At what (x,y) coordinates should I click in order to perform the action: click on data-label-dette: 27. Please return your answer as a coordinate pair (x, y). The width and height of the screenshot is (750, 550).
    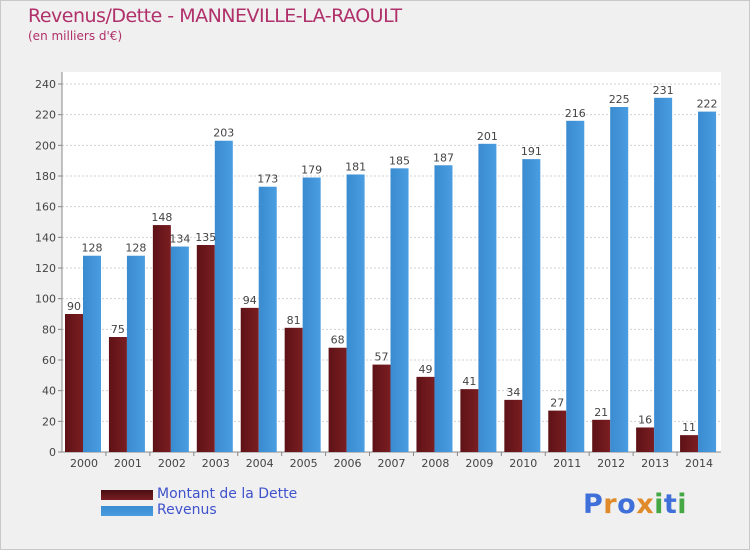
    Looking at the image, I should click on (557, 403).